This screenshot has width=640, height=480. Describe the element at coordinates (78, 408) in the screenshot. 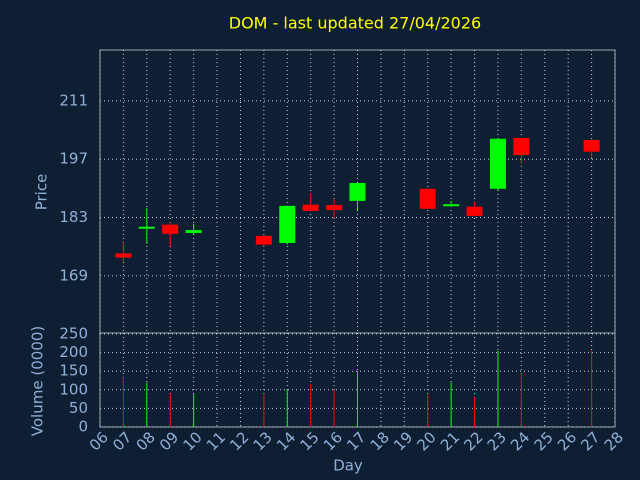

I see `volume-tick-label: 50` at that location.